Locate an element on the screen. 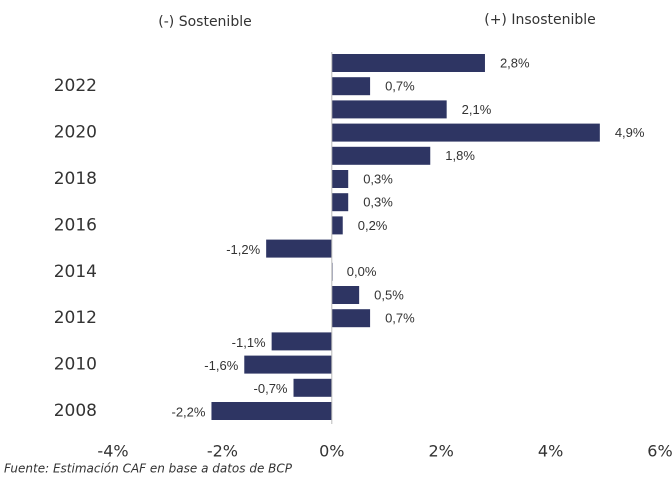  y-tick-label: 2010 is located at coordinates (75, 365).